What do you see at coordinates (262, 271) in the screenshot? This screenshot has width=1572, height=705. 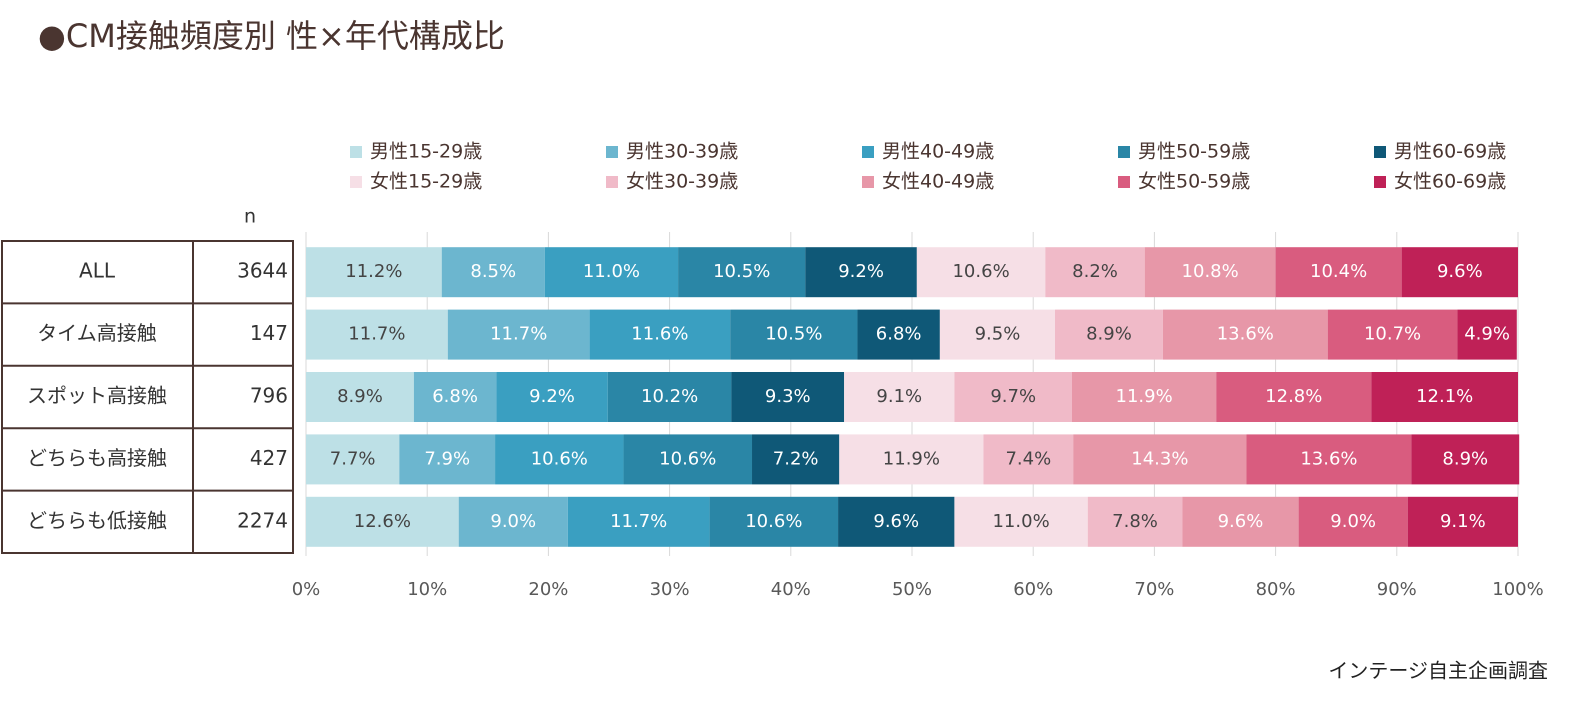 I see `n-value: 3644` at bounding box center [262, 271].